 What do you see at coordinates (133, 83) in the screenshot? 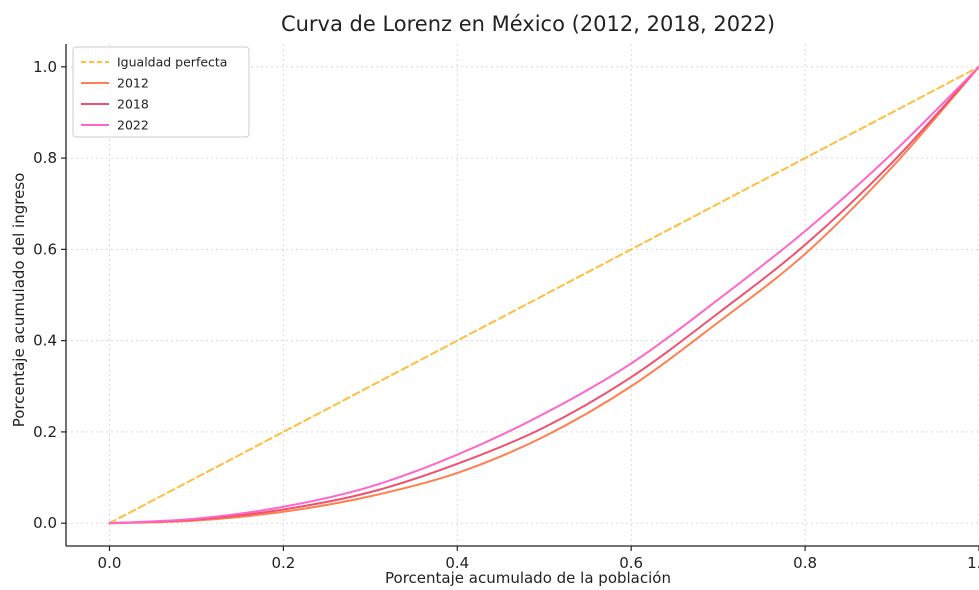
I see `legend-label: 2012` at bounding box center [133, 83].